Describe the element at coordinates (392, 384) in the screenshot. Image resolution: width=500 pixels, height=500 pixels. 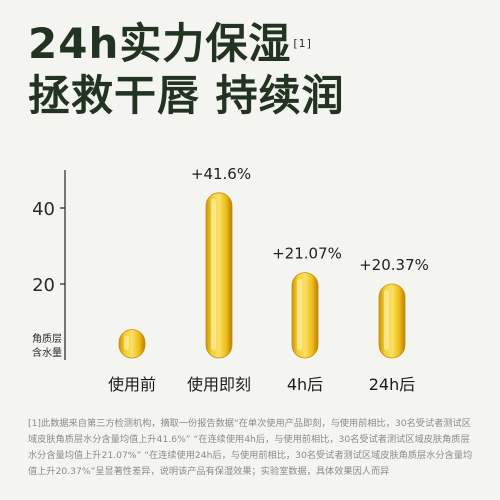
I see `x-category-label: 24h后` at that location.